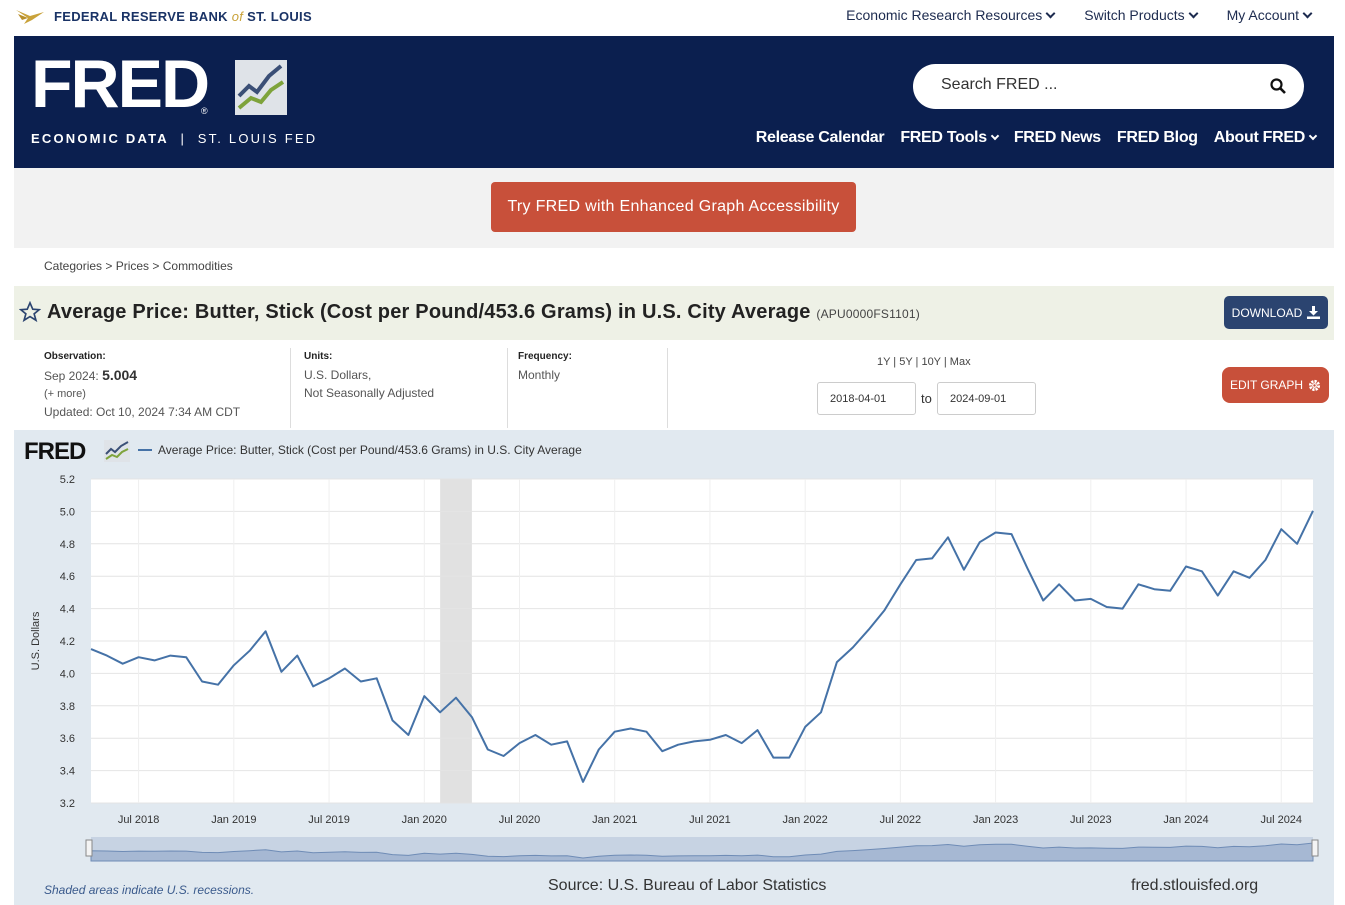 Image resolution: width=1345 pixels, height=905 pixels. I want to click on nav-release-calendar: Release Calendar, so click(820, 137).